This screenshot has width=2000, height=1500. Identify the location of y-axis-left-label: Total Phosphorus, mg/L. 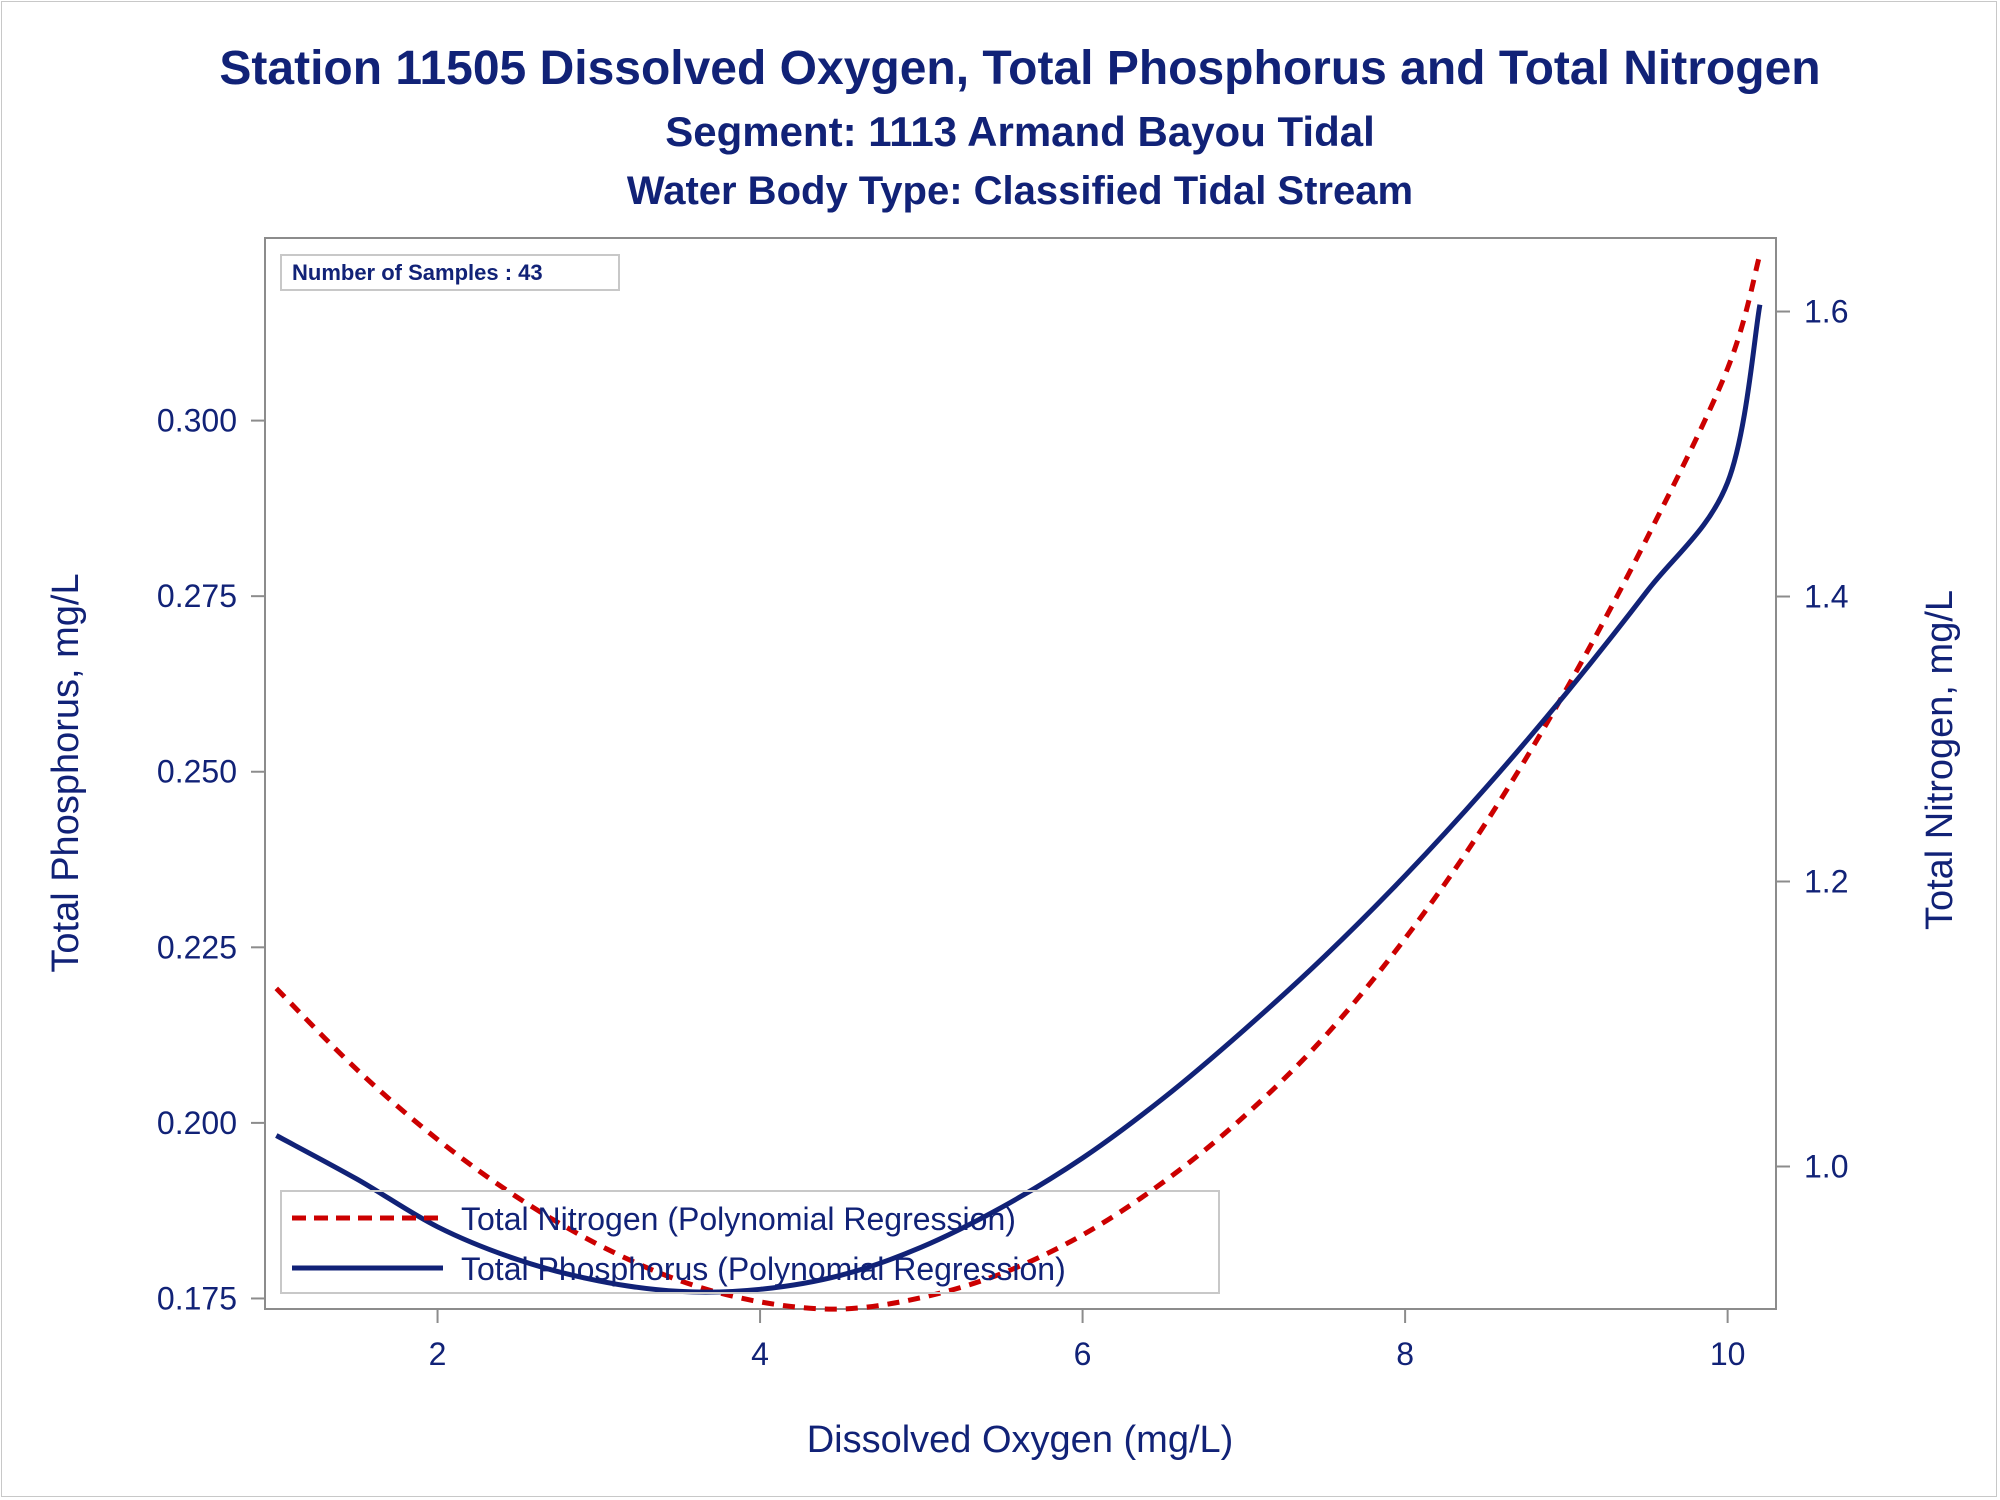
(66, 772).